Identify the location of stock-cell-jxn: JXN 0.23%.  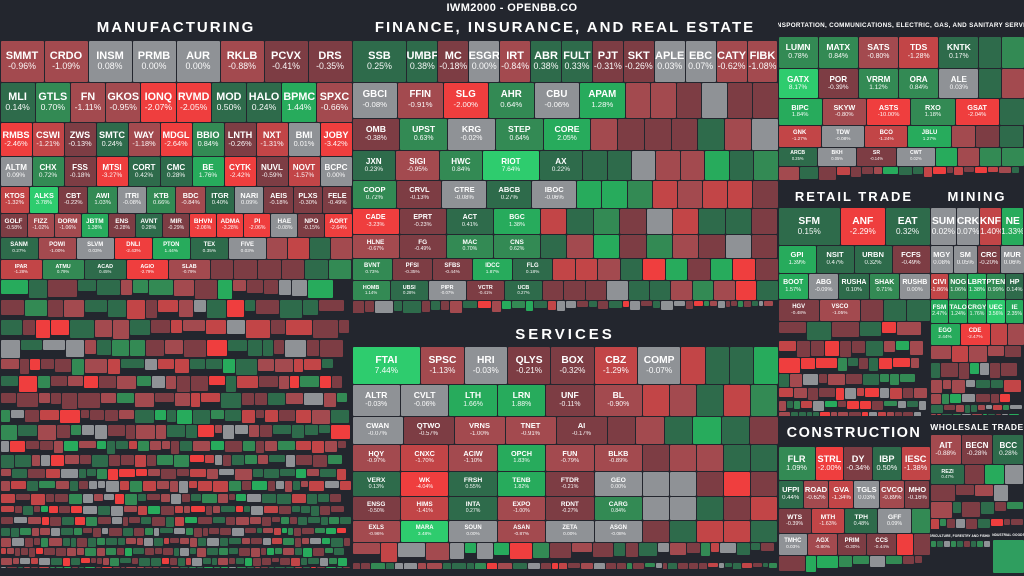
(374, 165).